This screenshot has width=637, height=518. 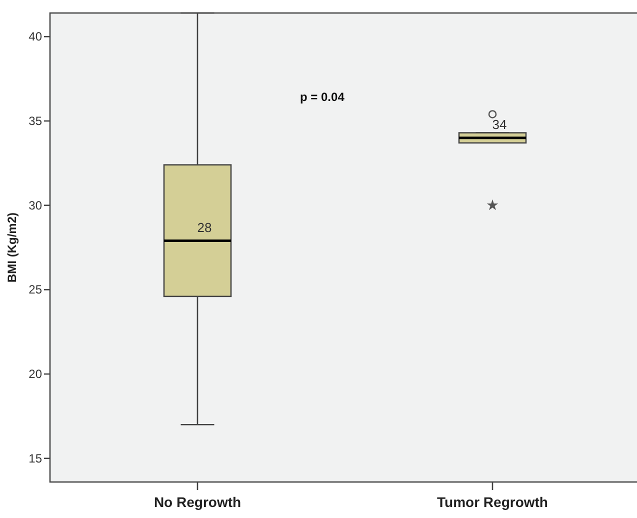 I want to click on y-tick-label: 35, so click(x=35, y=121).